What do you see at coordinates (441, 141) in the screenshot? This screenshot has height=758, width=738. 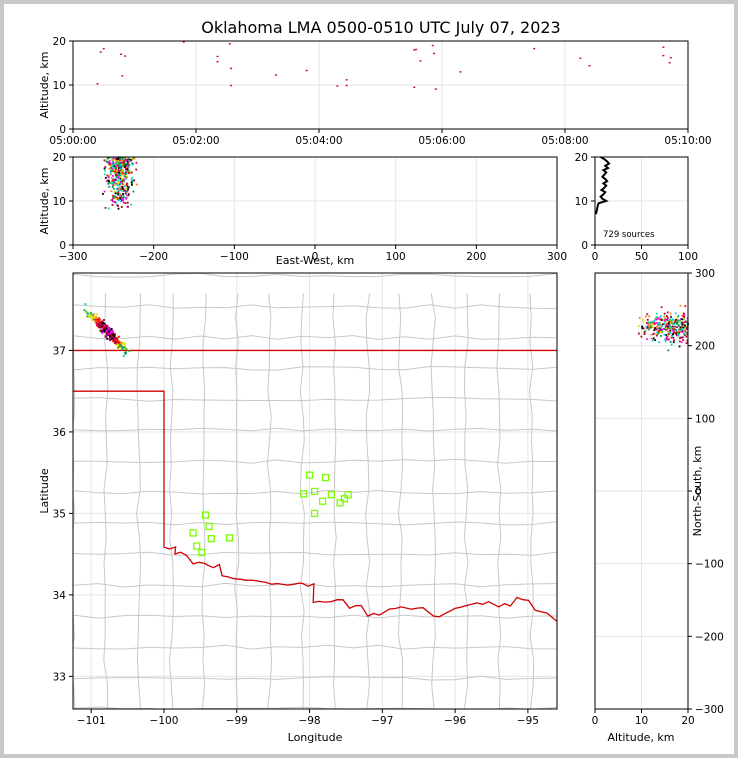 I see `x-tick-label: 05:06:00` at bounding box center [441, 141].